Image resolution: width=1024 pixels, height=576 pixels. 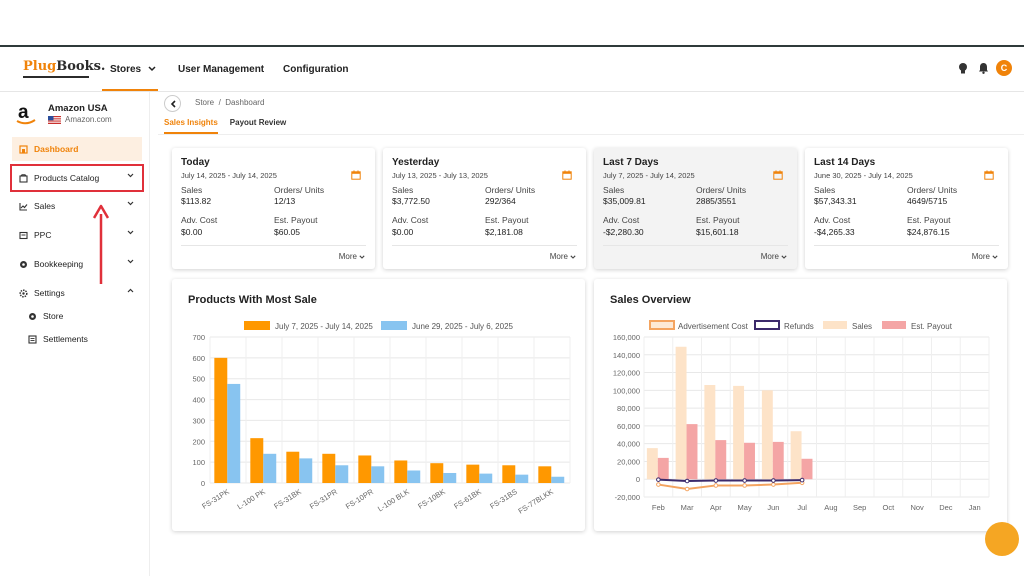 I want to click on legend-swatch-refunds, so click(x=767, y=325).